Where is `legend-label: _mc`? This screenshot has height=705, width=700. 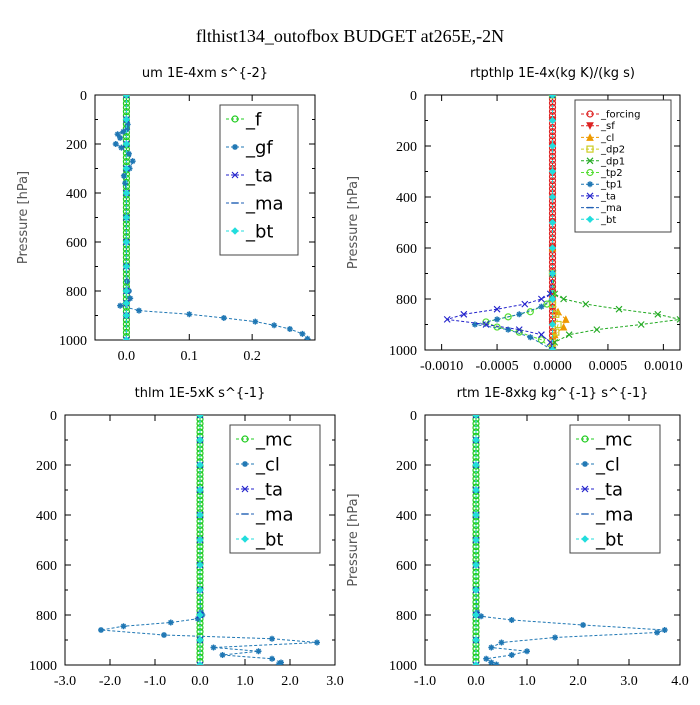
legend-label: _mc is located at coordinates (613, 439).